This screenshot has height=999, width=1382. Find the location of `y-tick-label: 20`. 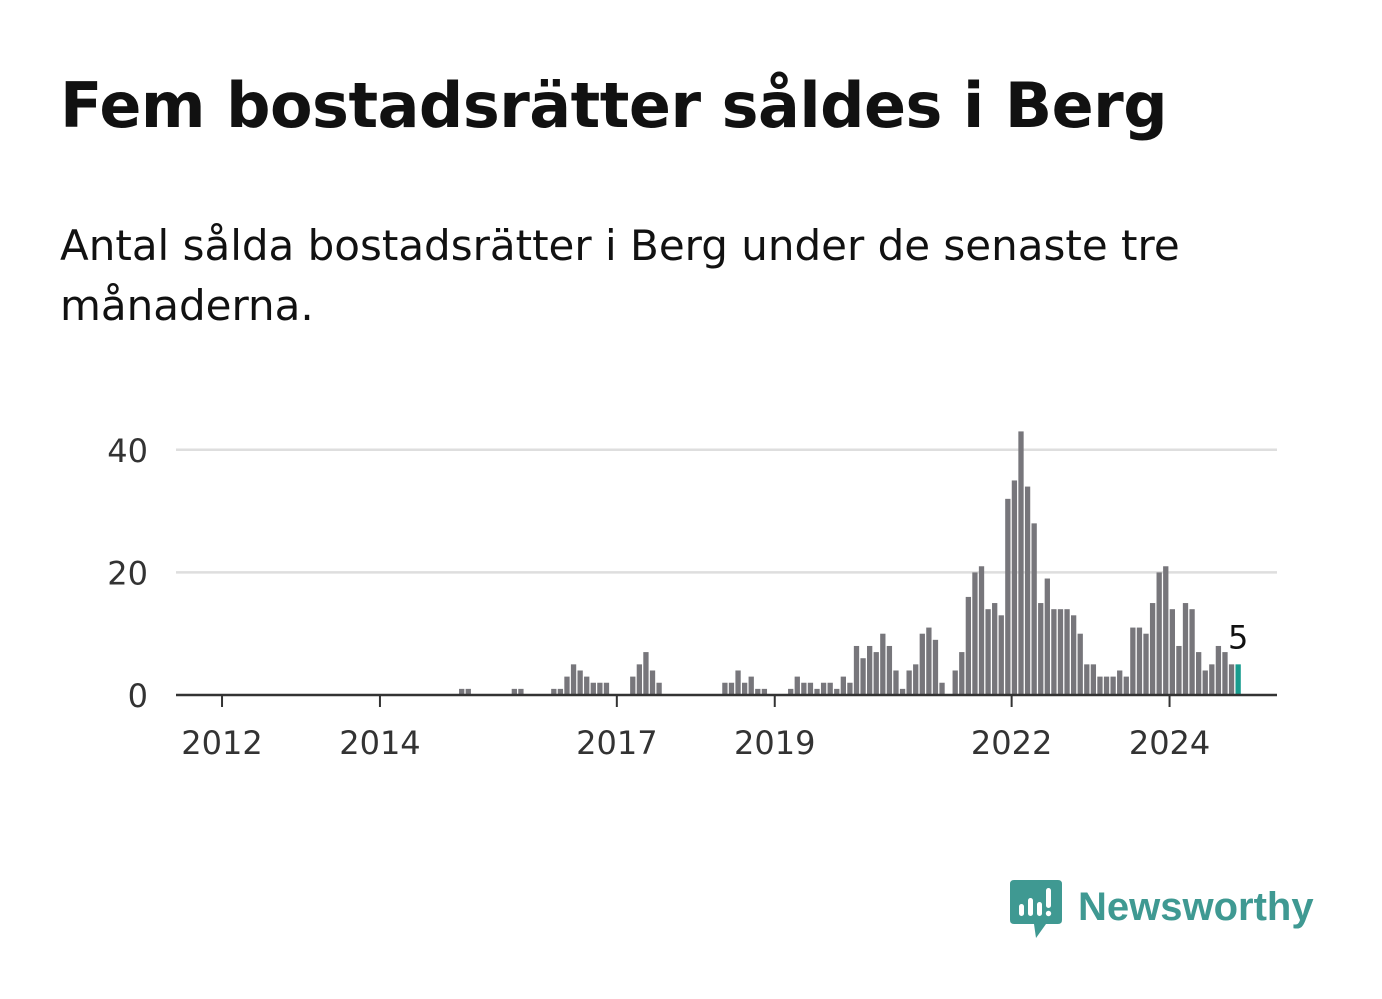

y-tick-label: 20 is located at coordinates (127, 573).